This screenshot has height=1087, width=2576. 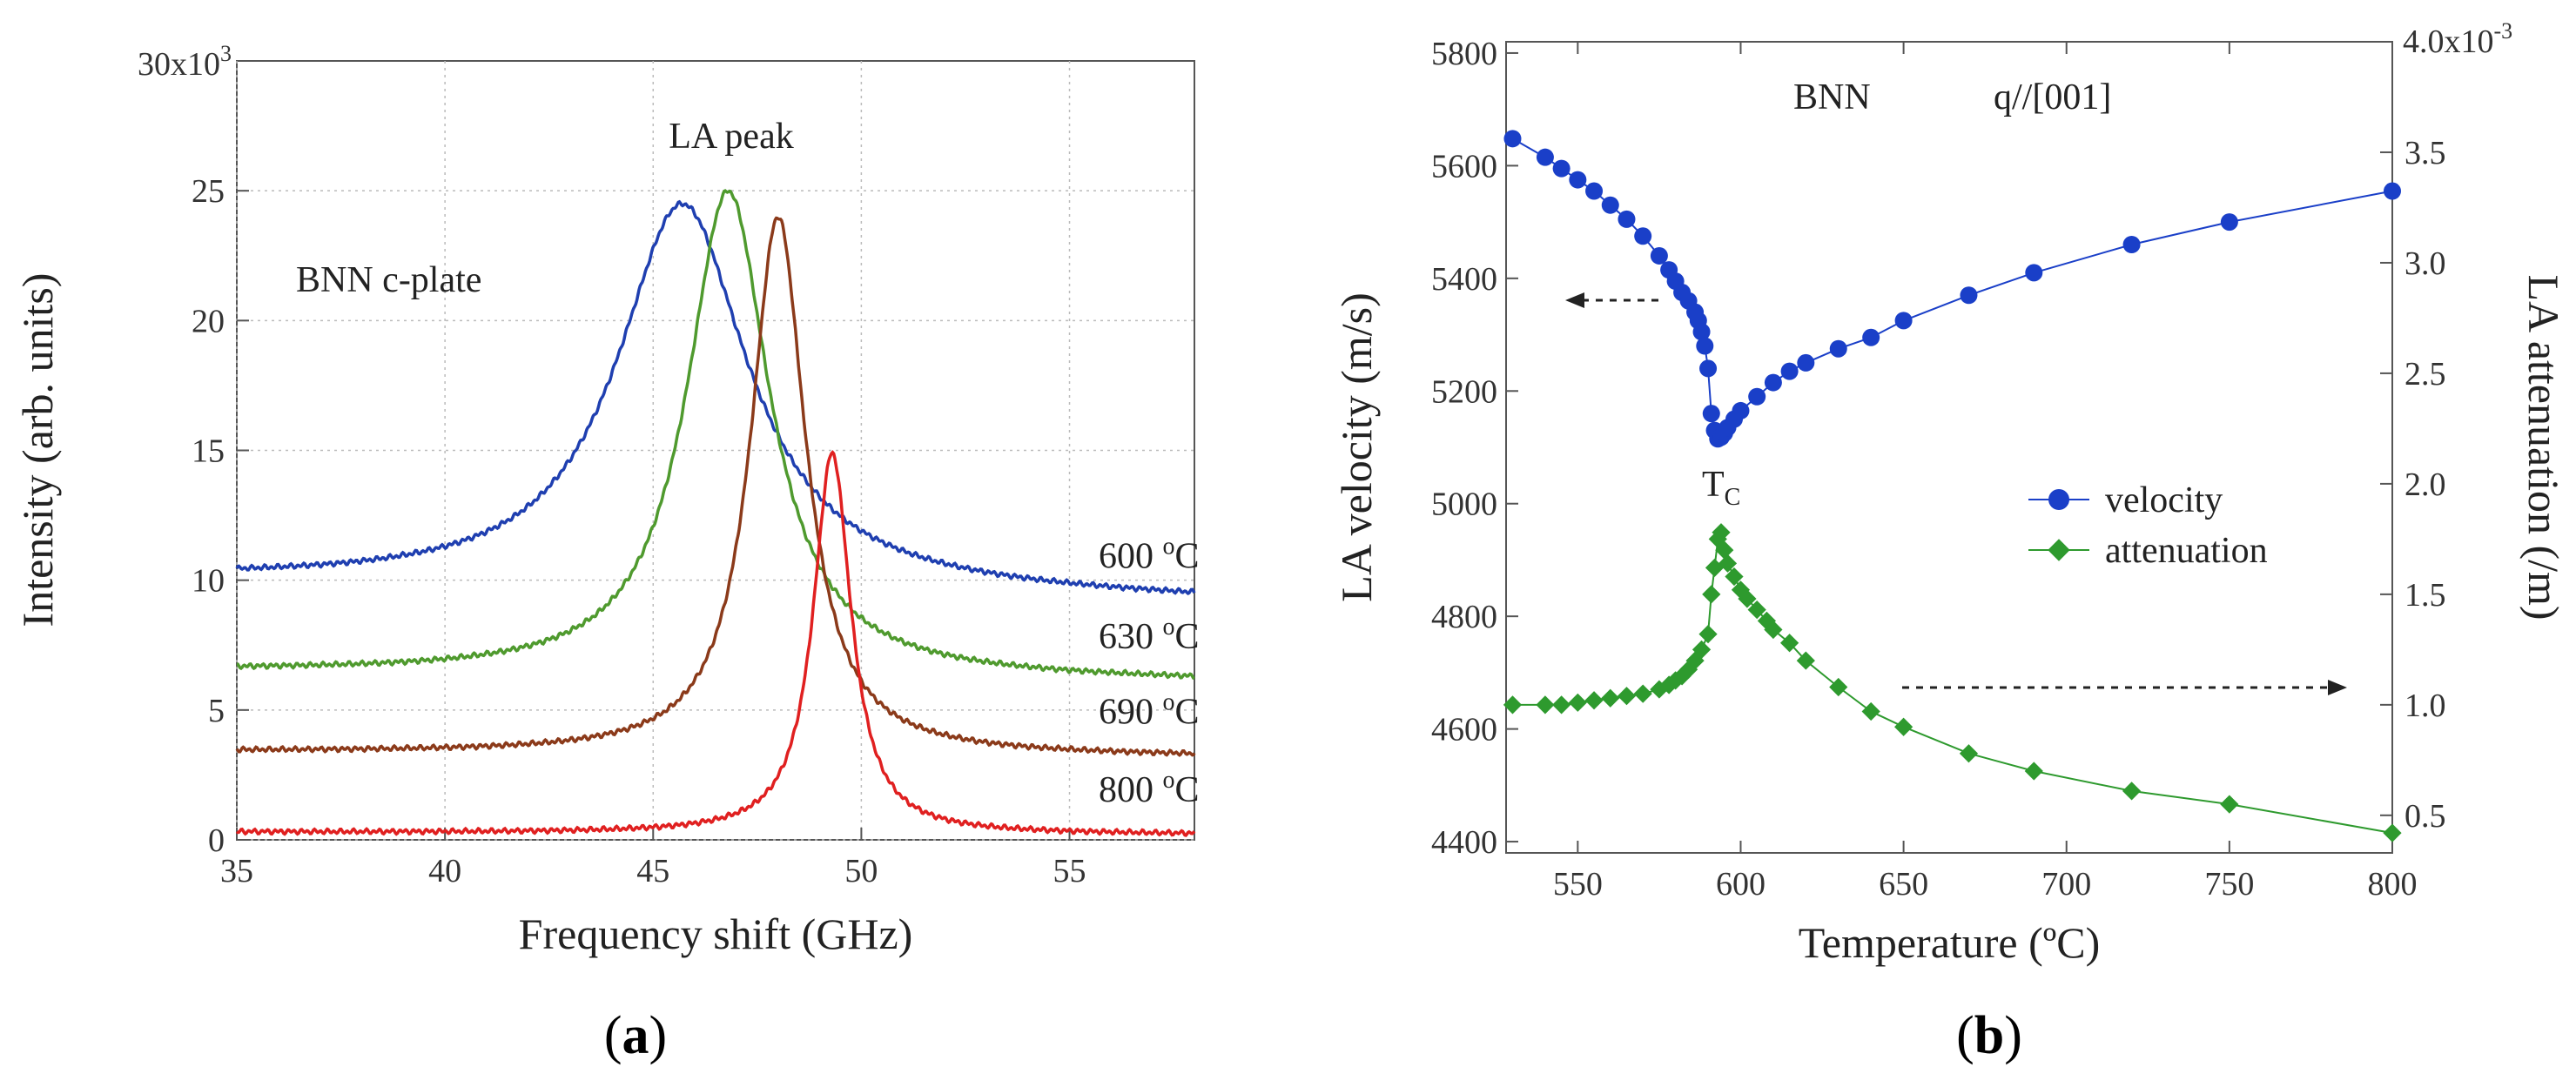 What do you see at coordinates (1578, 884) in the screenshot?
I see `plot-b-x-tick-label: 550` at bounding box center [1578, 884].